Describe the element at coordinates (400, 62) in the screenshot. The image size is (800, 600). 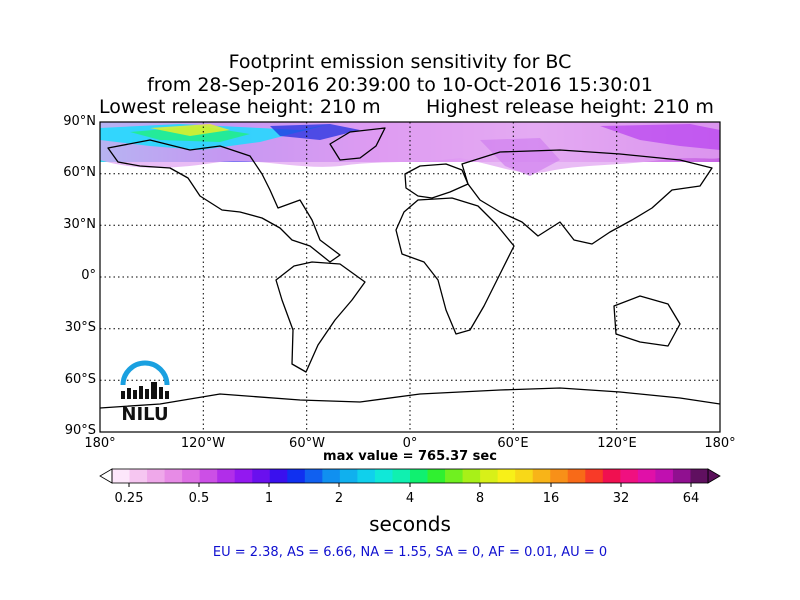
I see `plot-title-line-1: Footprint emission sensitivity for BC` at that location.